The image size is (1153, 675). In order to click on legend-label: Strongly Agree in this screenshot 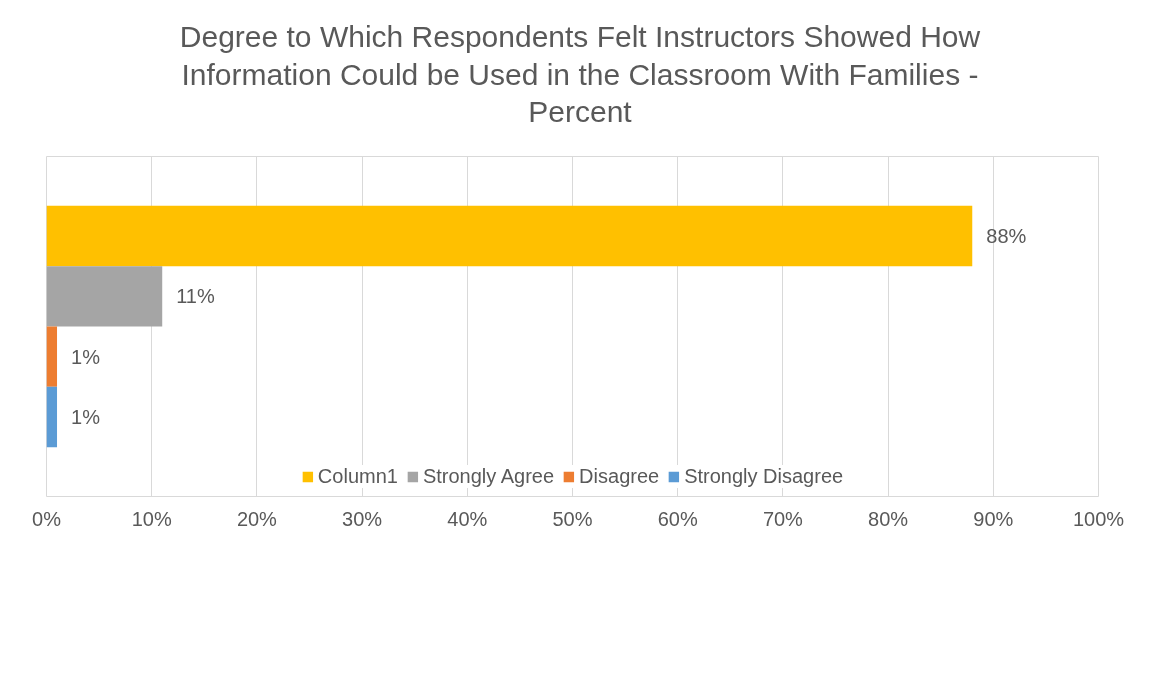, I will do `click(488, 476)`.